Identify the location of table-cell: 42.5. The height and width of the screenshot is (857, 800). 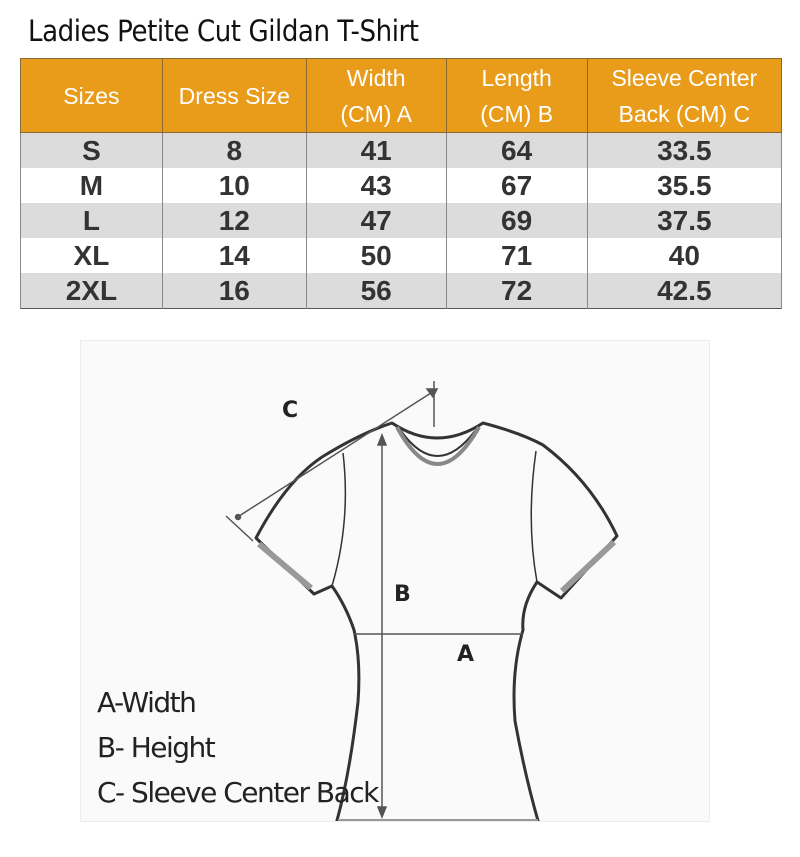
(684, 291).